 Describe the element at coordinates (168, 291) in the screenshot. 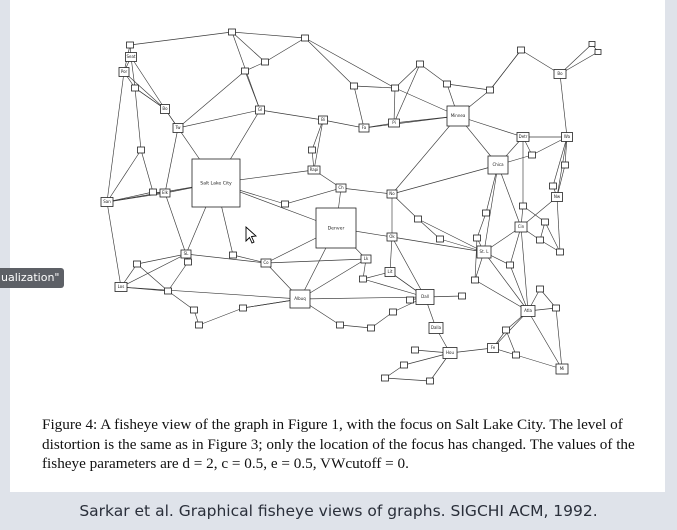

I see `graph-node-n70` at that location.